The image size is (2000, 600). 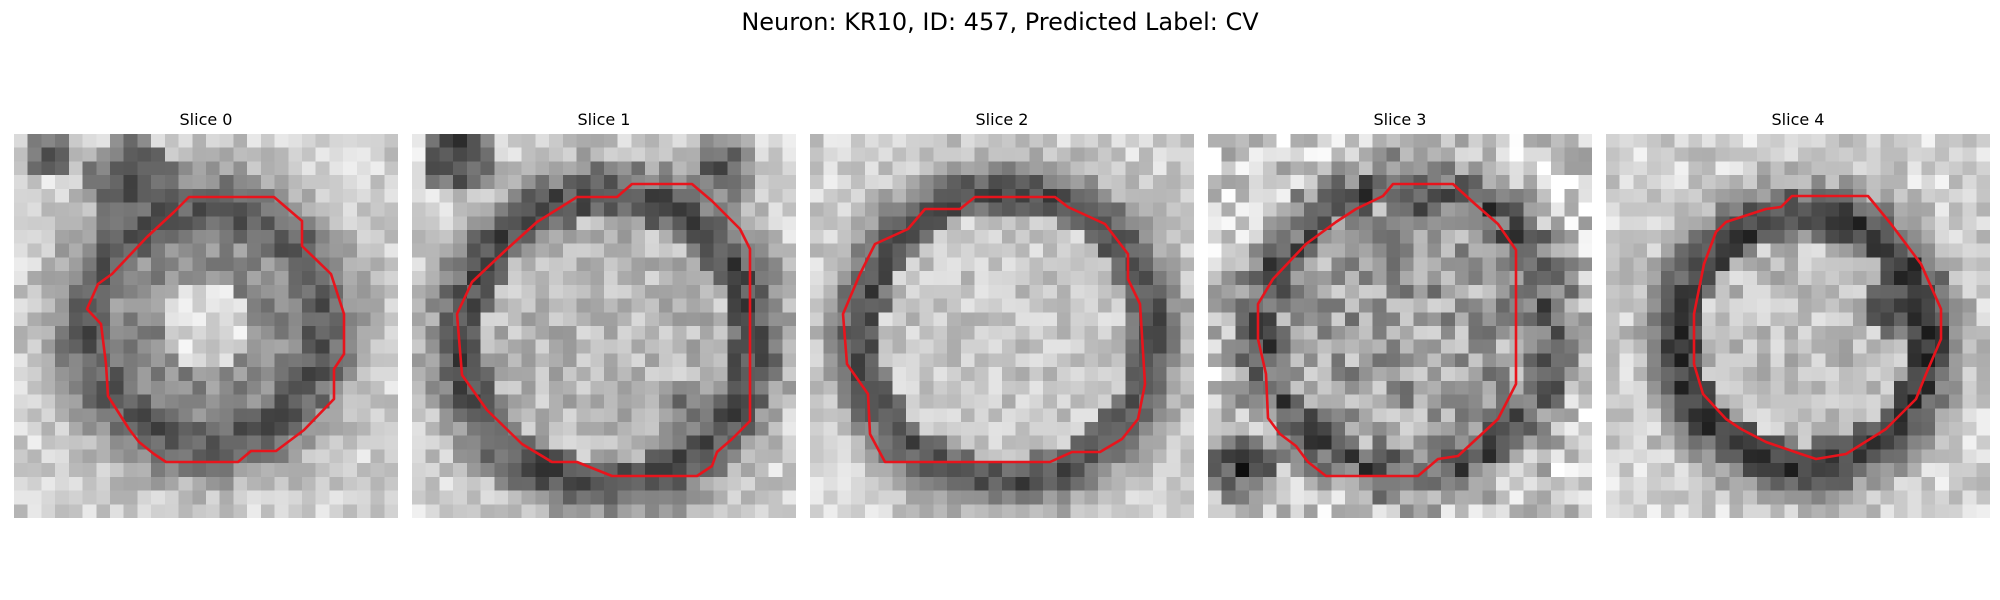 I want to click on slice-panel-0: Slice 0, so click(x=206, y=314).